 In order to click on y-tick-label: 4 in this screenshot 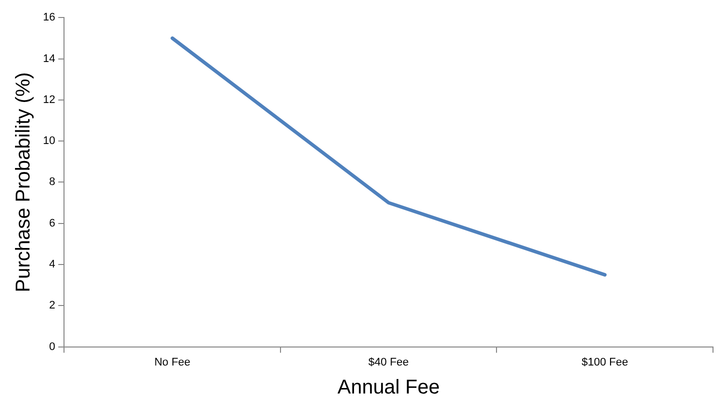, I will do `click(52, 264)`.